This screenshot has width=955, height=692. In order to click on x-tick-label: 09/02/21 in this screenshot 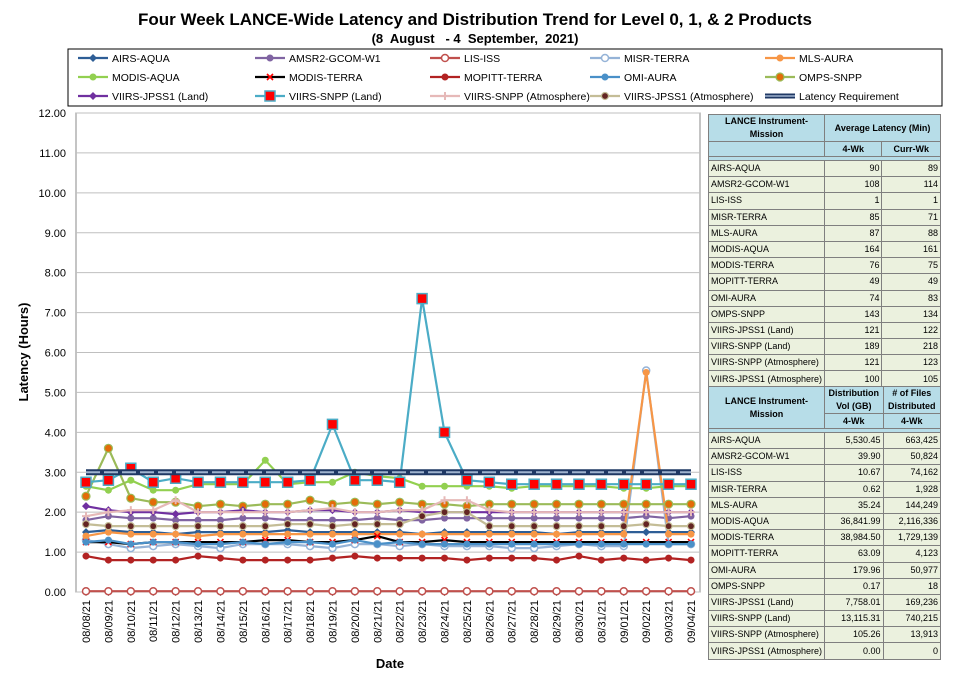, I will do `click(647, 621)`.